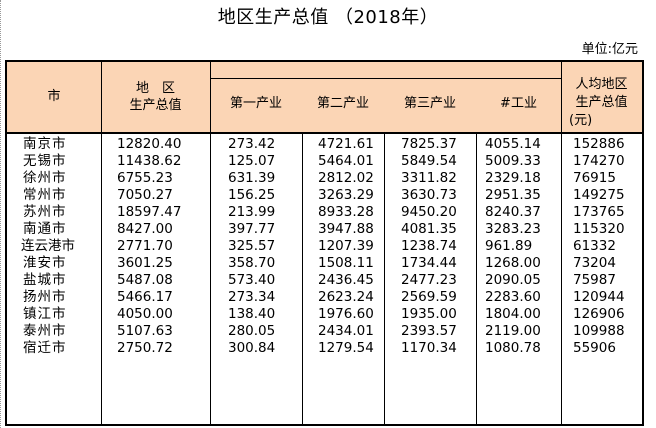 The image size is (656, 428). I want to click on header-sub-divider, so click(385, 78).